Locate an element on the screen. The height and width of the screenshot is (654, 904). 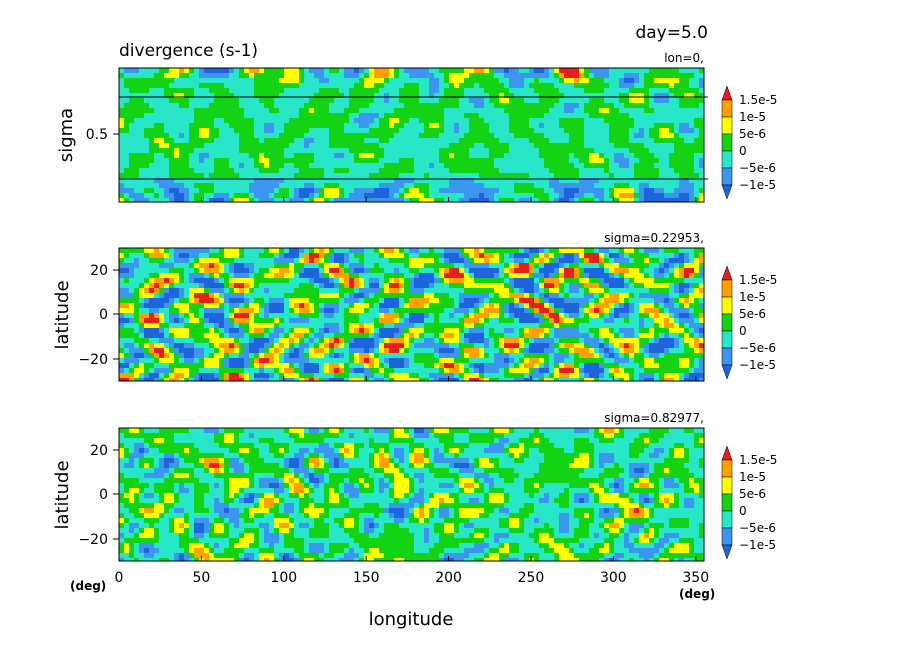
panel2-field is located at coordinates (411, 314).